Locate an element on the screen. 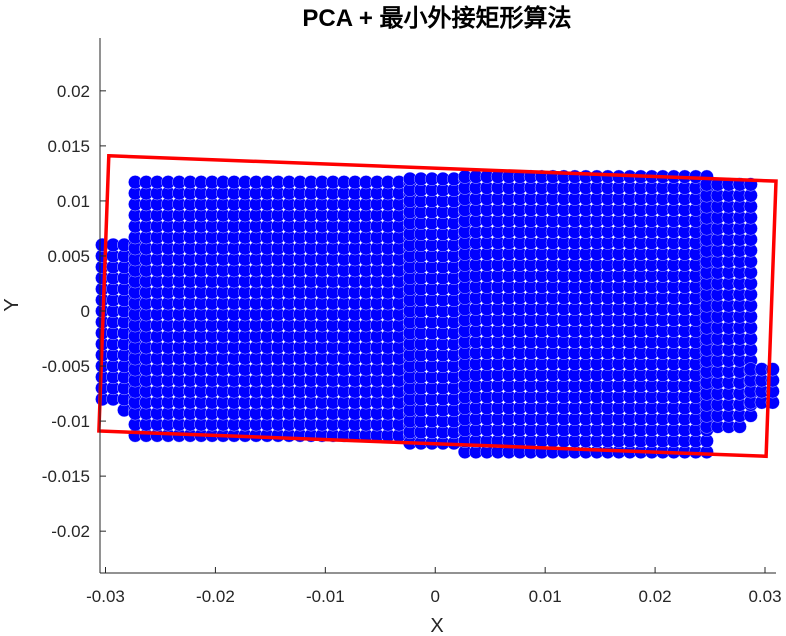 The image size is (786, 636). y-tick-label: 0.015 is located at coordinates (68, 146).